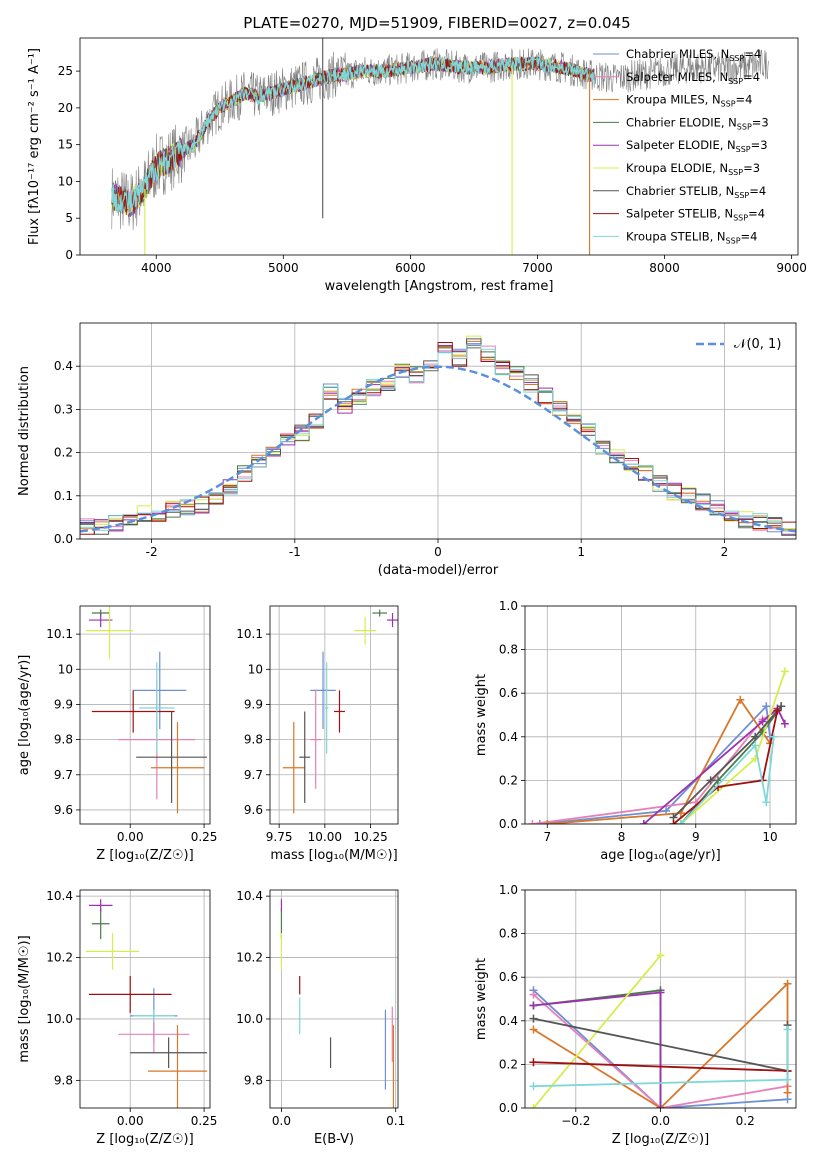  Describe the element at coordinates (295, 552) in the screenshot. I see `x-tick-label: -1` at that location.